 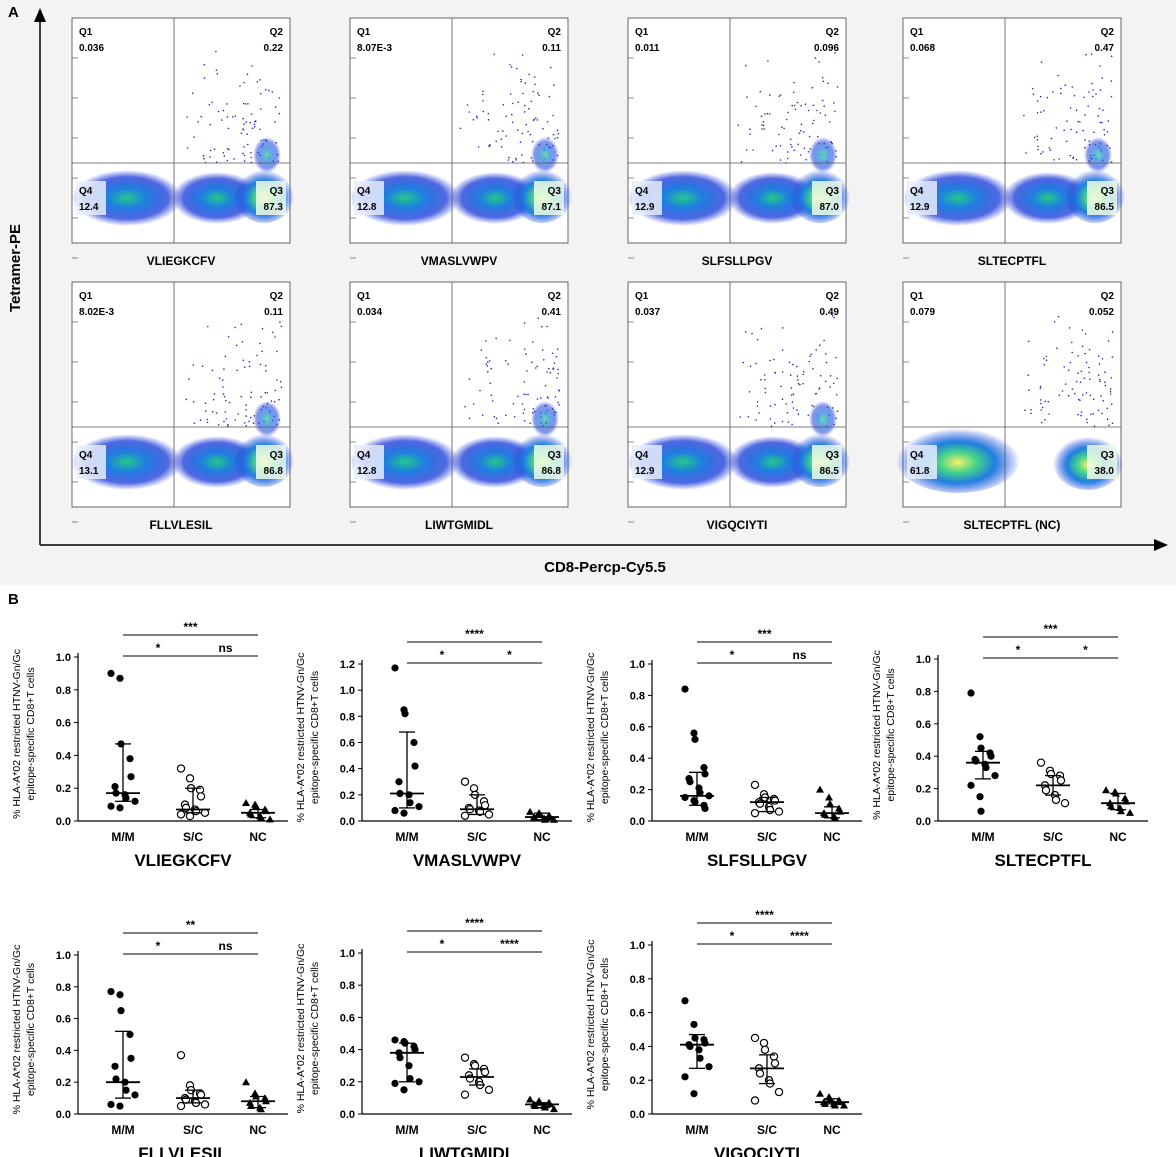 I want to click on q1-value: 0.079, so click(x=922, y=312).